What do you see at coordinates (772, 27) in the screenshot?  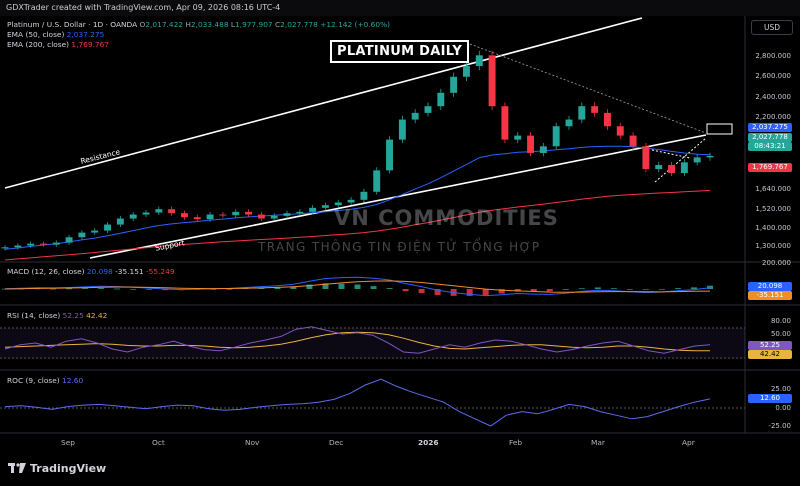 I see `currency-button: USD` at bounding box center [772, 27].